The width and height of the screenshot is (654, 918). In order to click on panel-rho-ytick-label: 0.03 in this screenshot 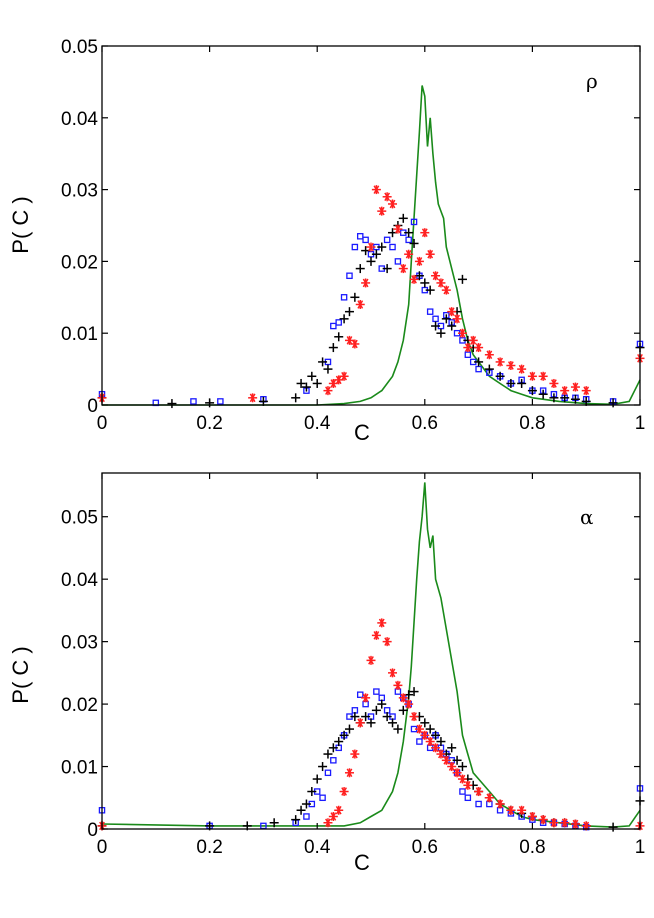, I will do `click(79, 191)`.